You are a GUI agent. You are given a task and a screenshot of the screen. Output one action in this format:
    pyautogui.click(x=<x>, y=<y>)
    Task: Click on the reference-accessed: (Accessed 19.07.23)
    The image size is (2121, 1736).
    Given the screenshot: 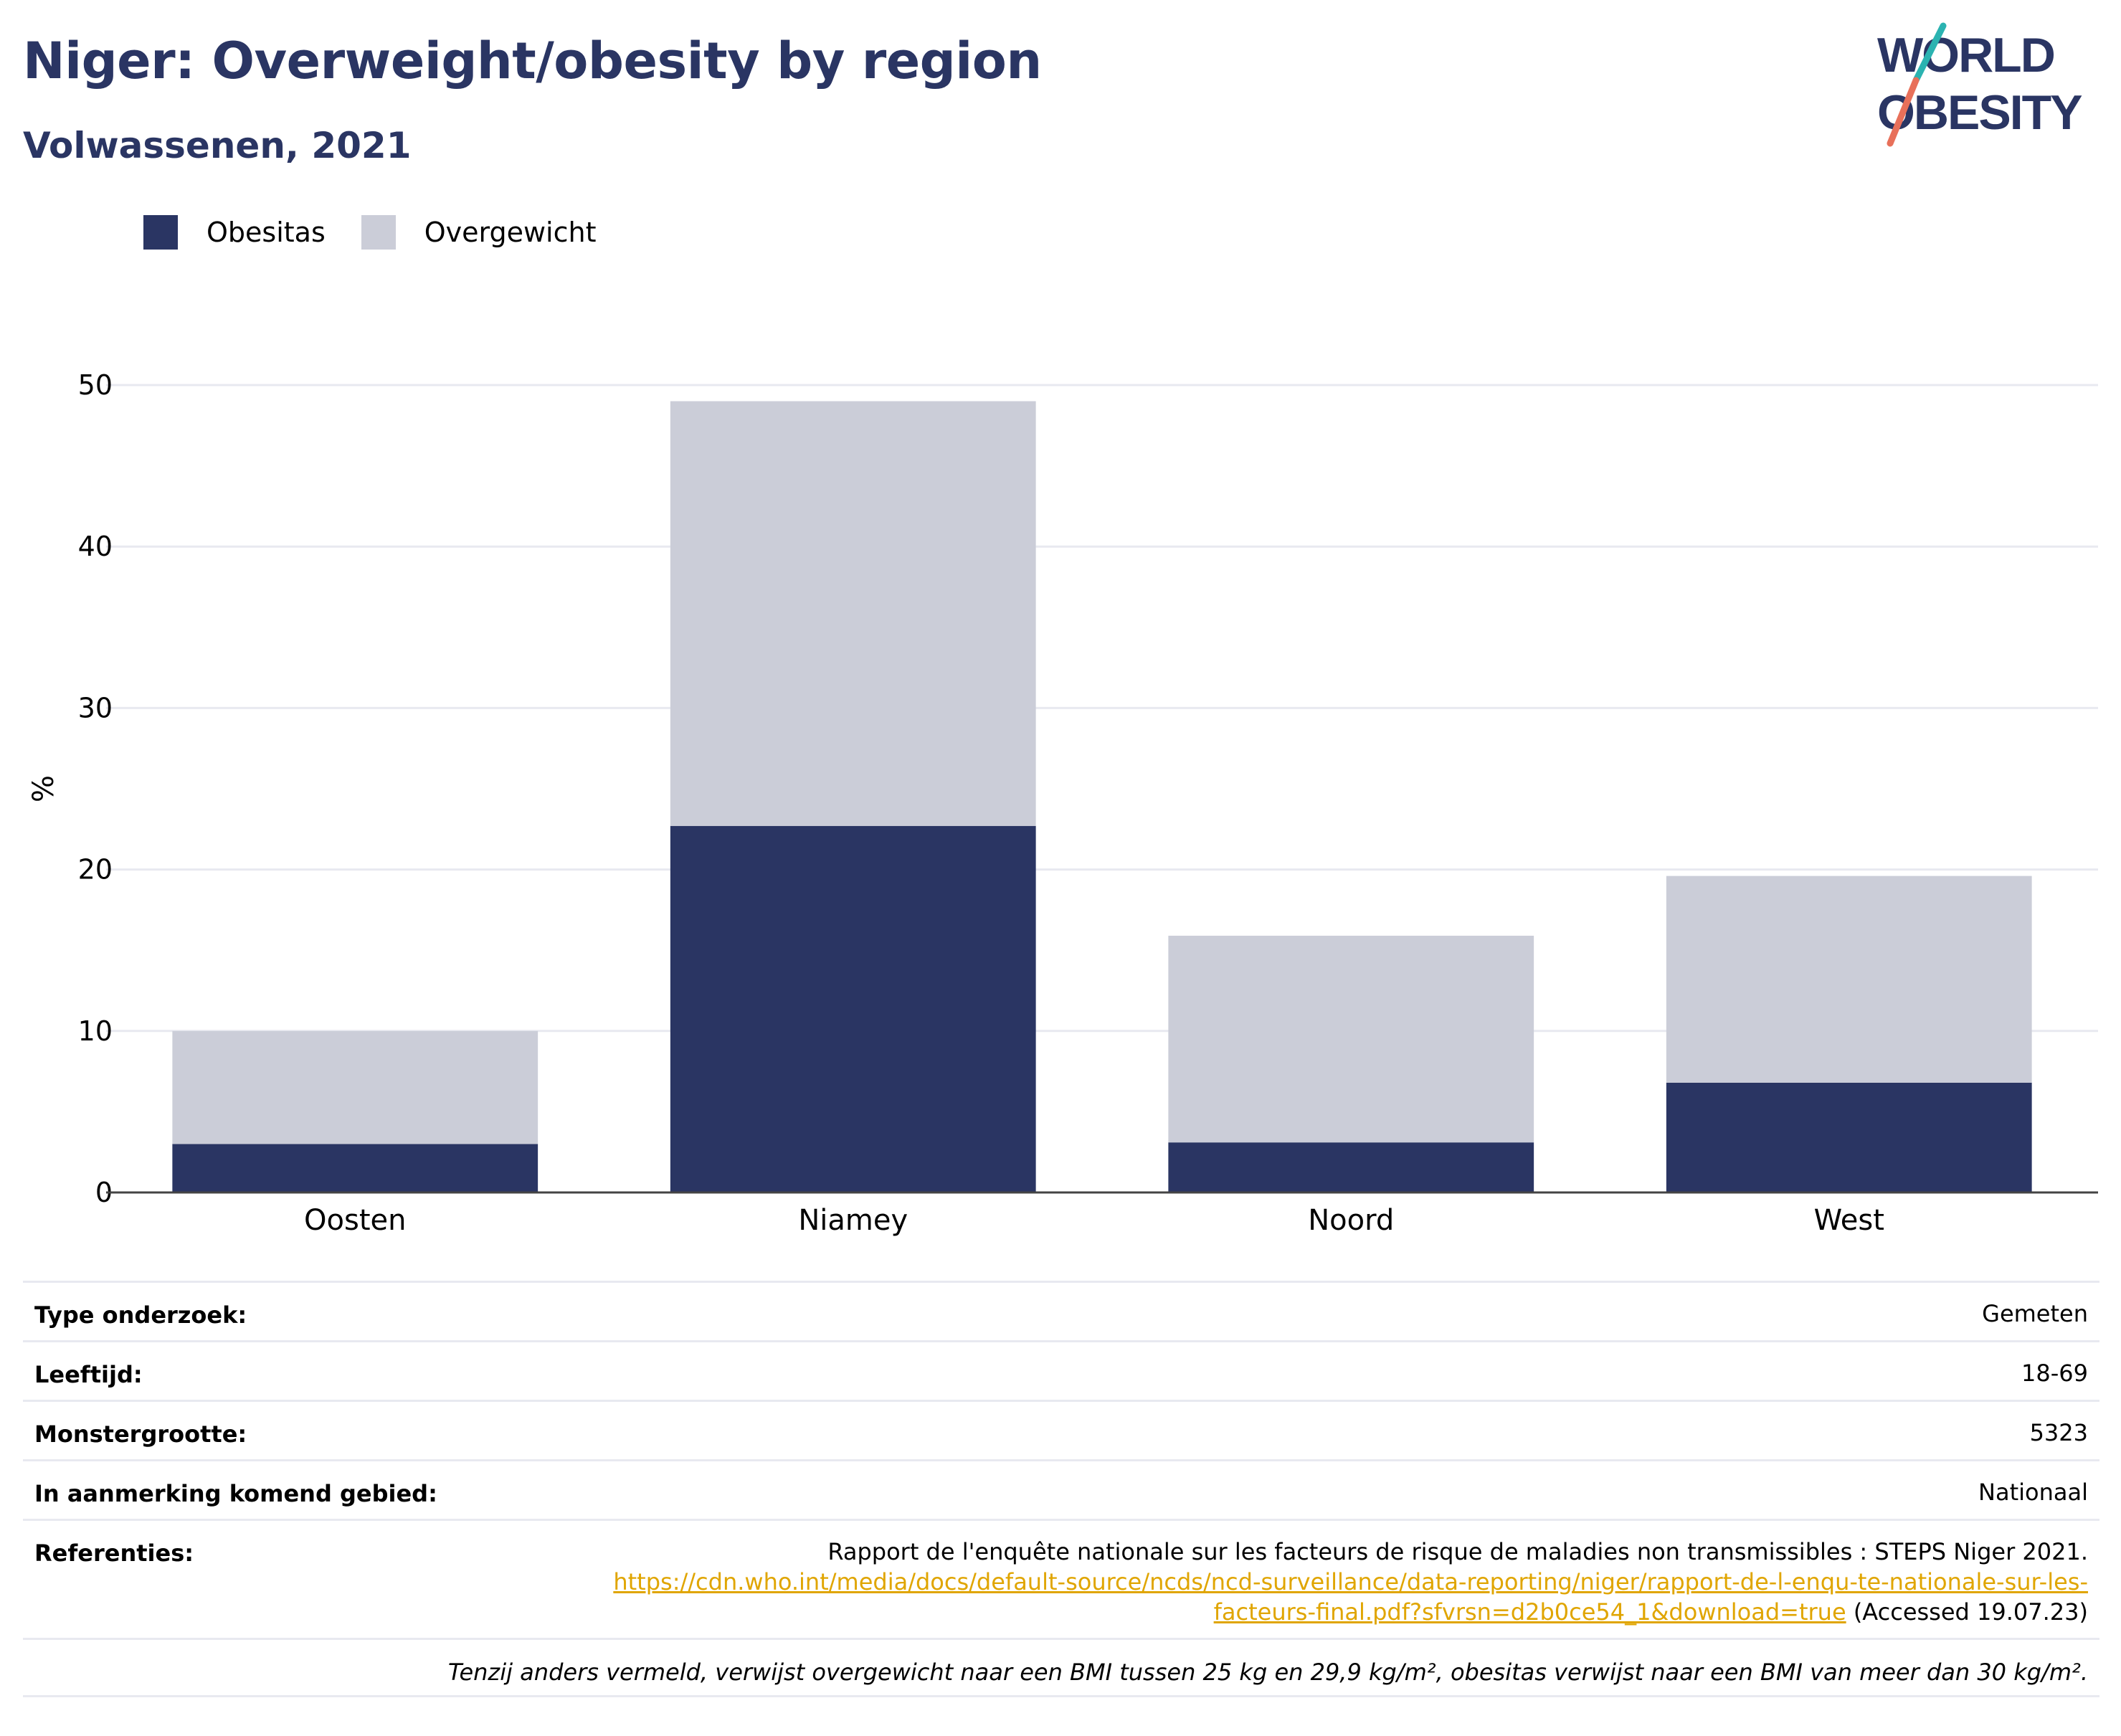 What is the action you would take?
    pyautogui.click(x=1967, y=1612)
    